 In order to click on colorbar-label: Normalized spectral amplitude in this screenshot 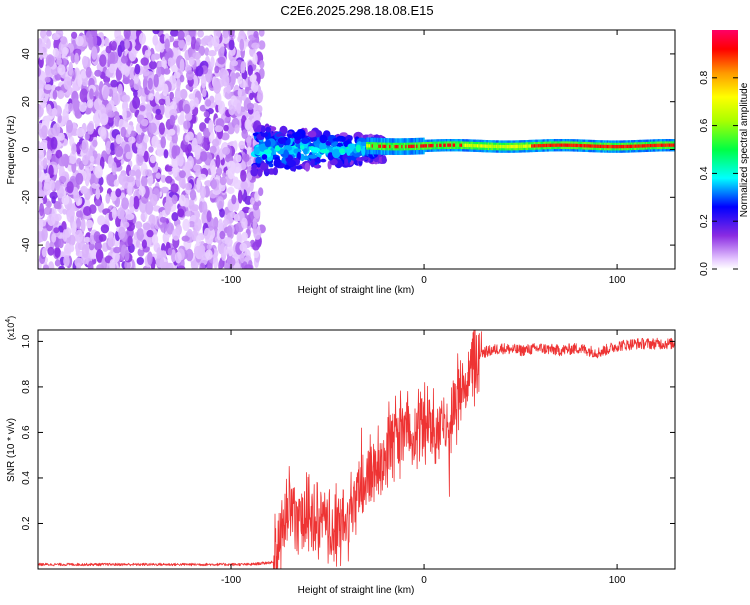, I will do `click(744, 149)`.